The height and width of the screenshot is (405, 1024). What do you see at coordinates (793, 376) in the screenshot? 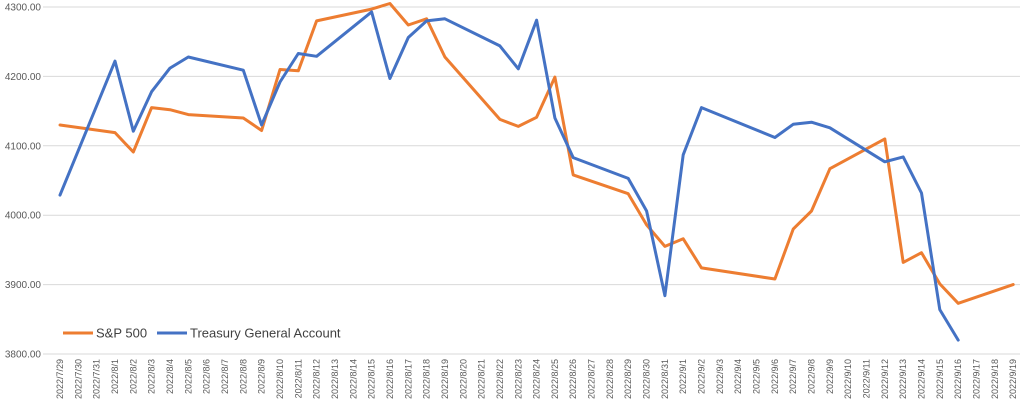
I see `x-tick-label: 2022/9/7` at bounding box center [793, 376].